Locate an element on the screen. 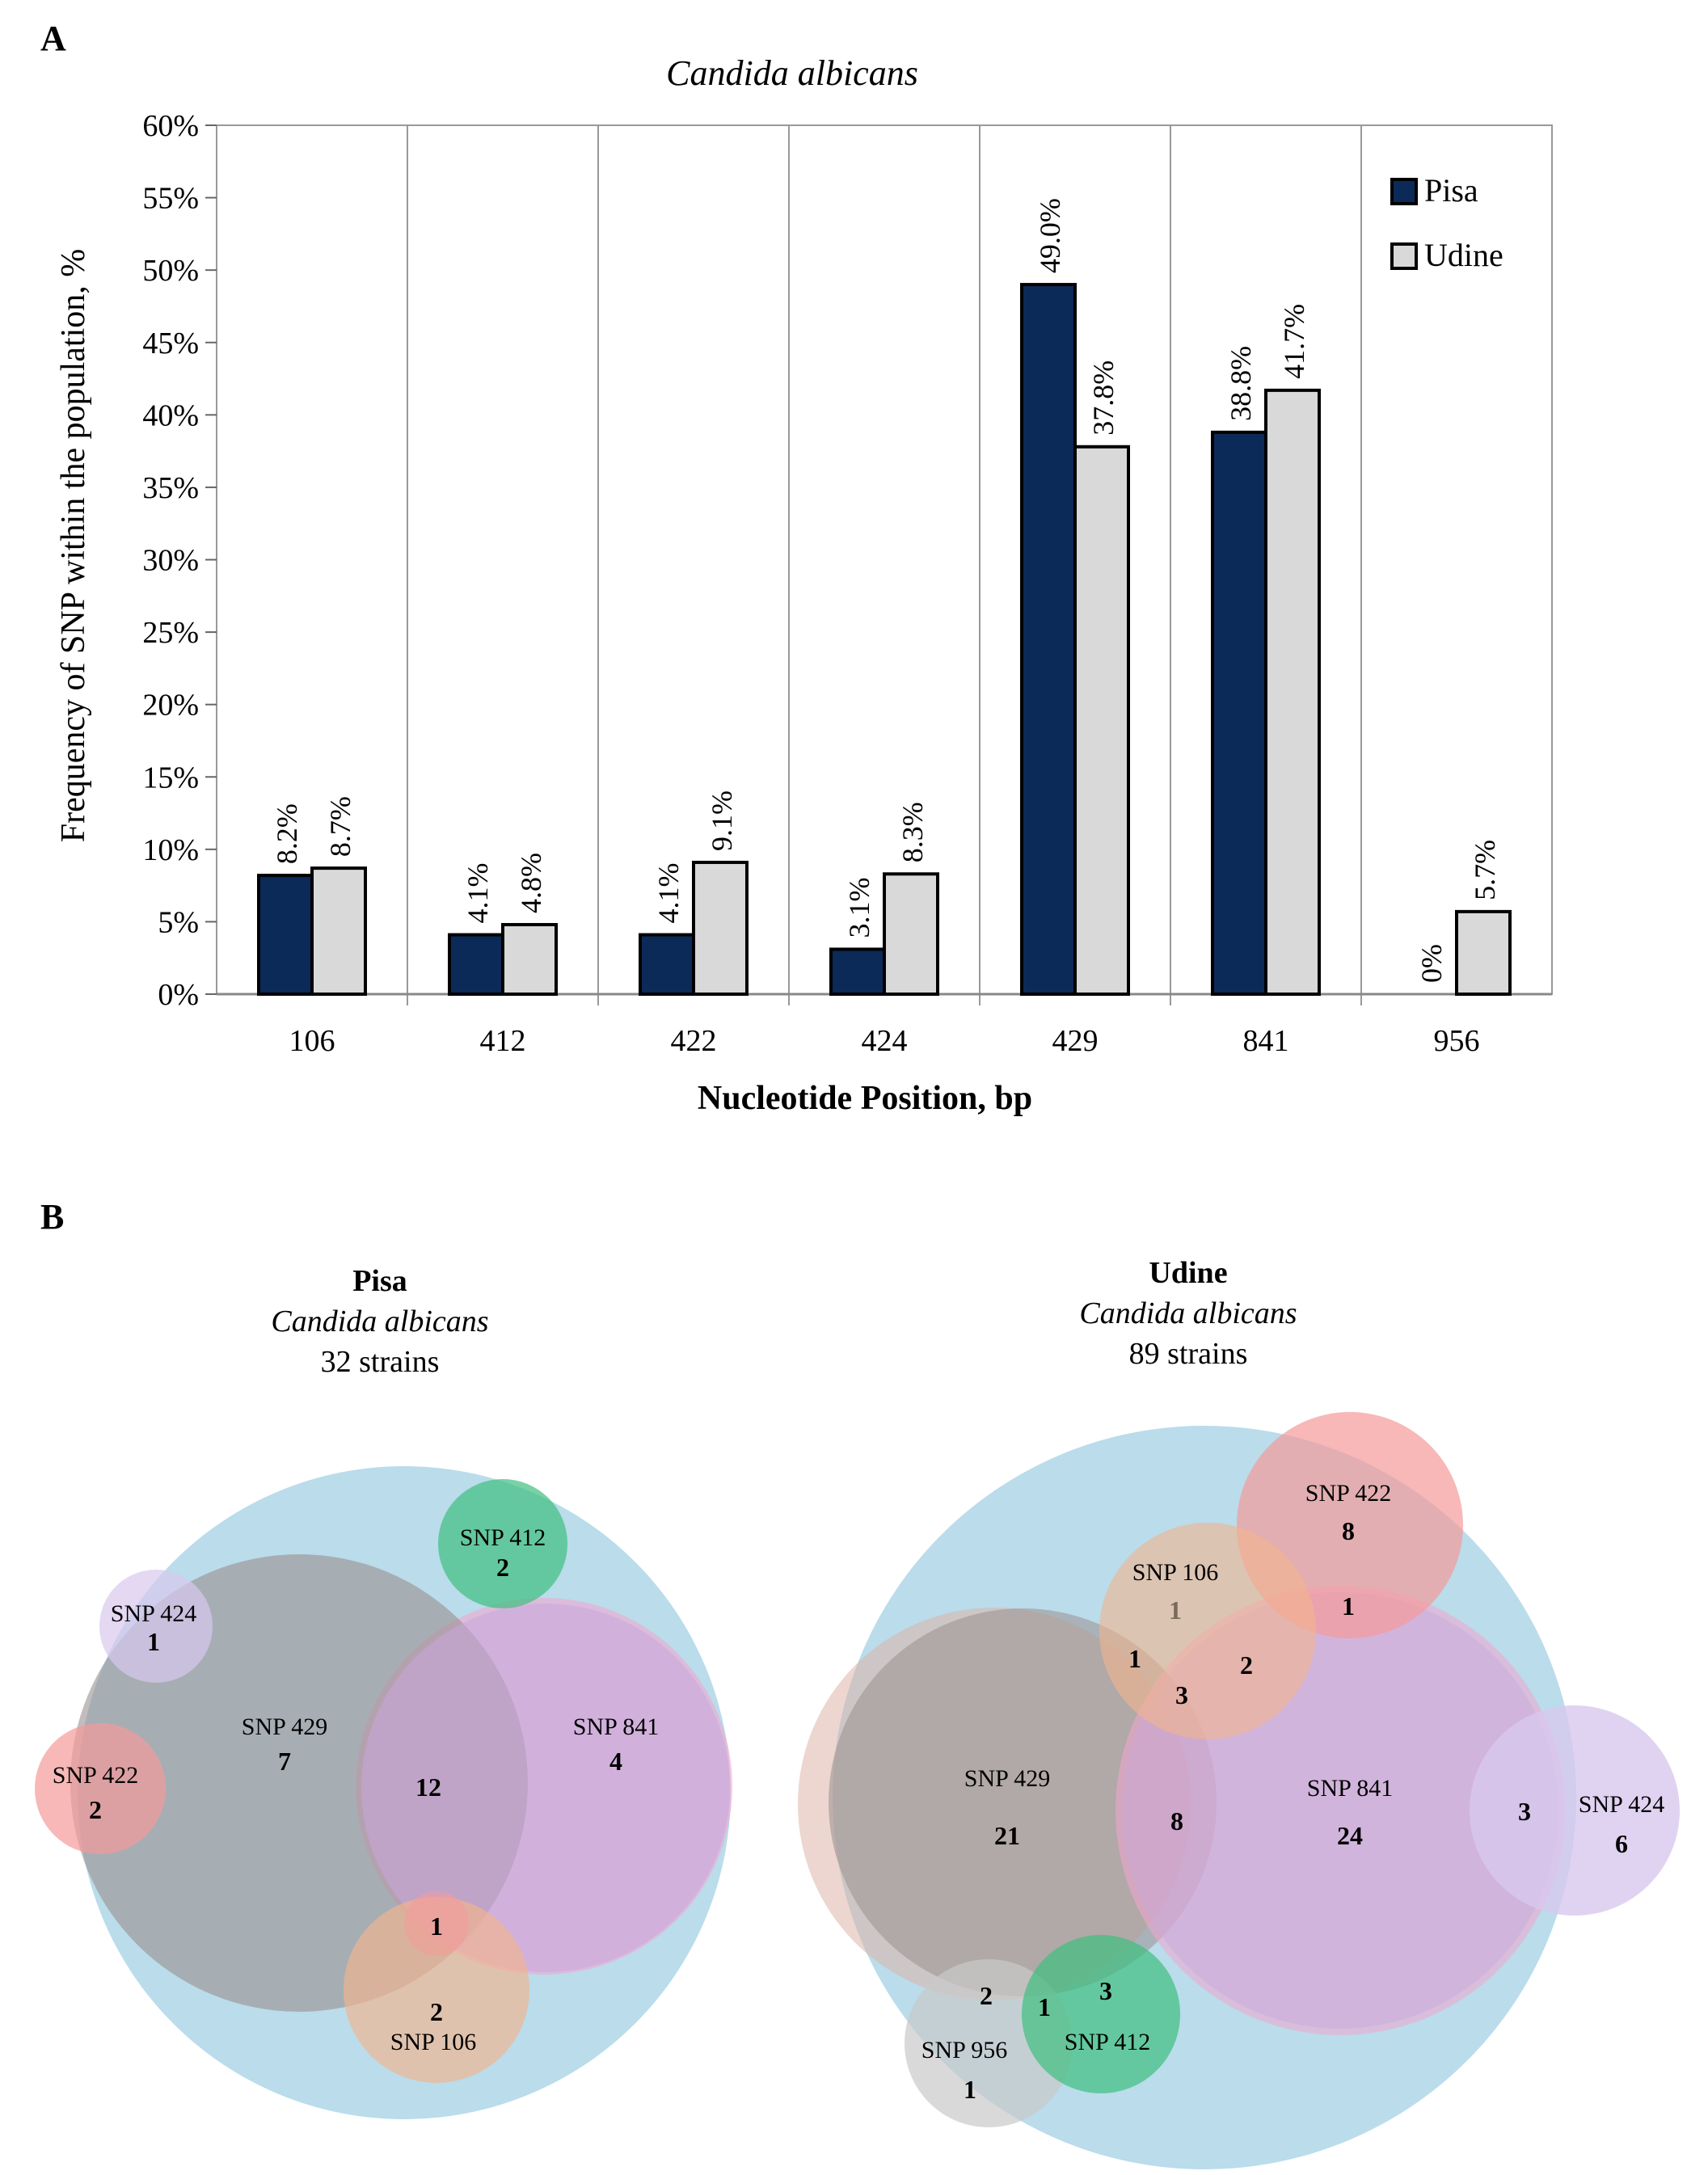 The width and height of the screenshot is (1708, 2175). pisa-snp424-label: SNP 424 is located at coordinates (153, 1613).